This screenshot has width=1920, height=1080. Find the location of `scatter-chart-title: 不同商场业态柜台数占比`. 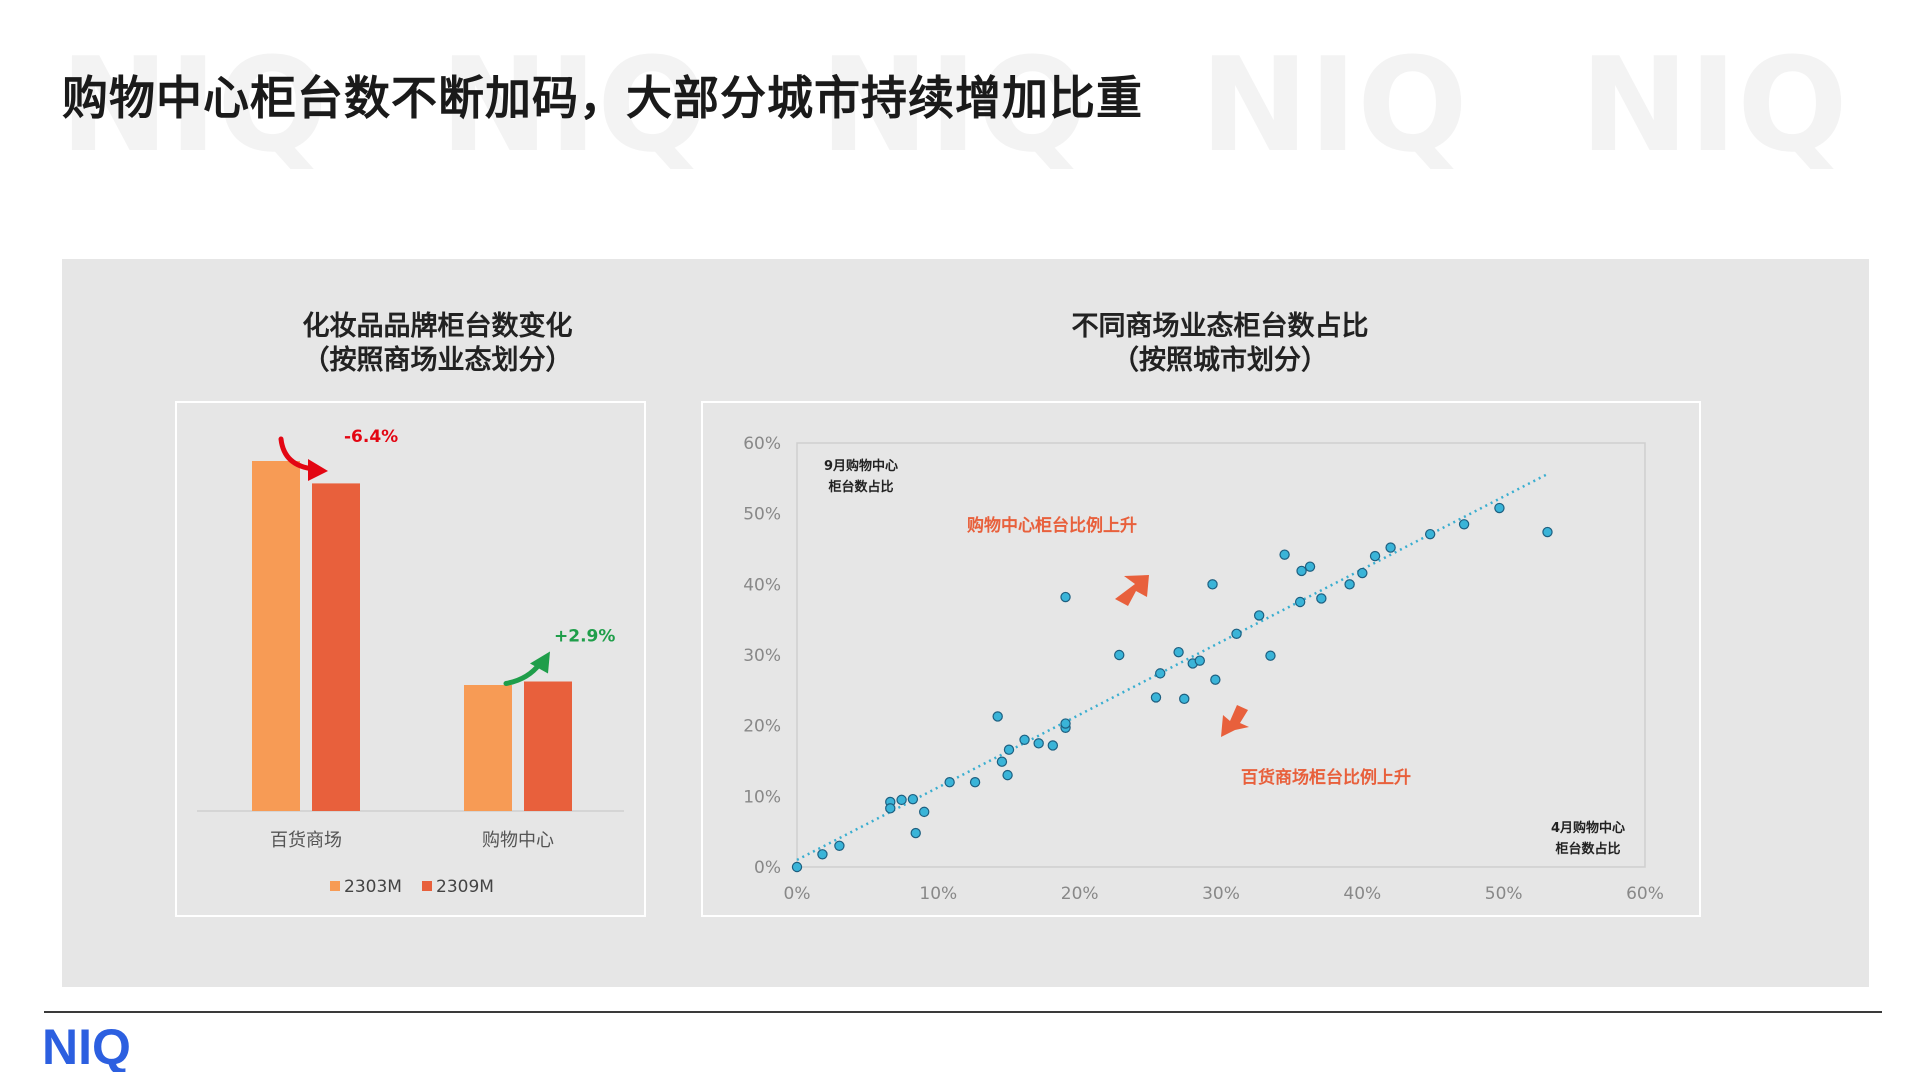

scatter-chart-title: 不同商场业态柜台数占比 is located at coordinates (1220, 326).